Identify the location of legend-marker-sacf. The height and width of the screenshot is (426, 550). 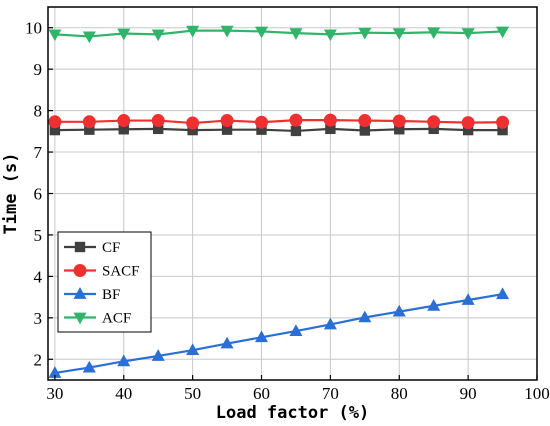
(80, 270).